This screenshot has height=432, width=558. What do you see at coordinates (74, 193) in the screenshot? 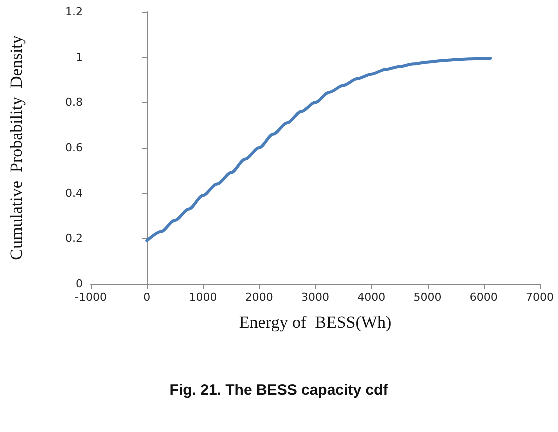
I see `y-tick-label: 0.4` at bounding box center [74, 193].